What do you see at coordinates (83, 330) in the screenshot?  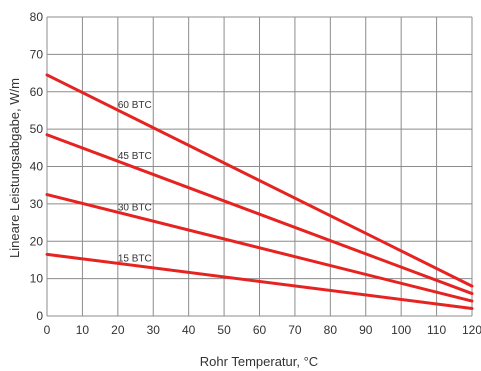 I see `x-tick-label: 10` at bounding box center [83, 330].